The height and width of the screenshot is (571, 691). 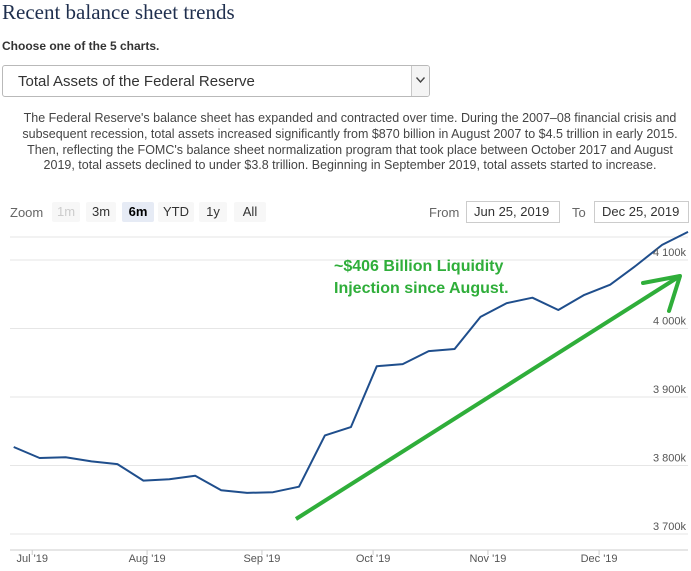 What do you see at coordinates (250, 212) in the screenshot?
I see `zoom-all-button: All` at bounding box center [250, 212].